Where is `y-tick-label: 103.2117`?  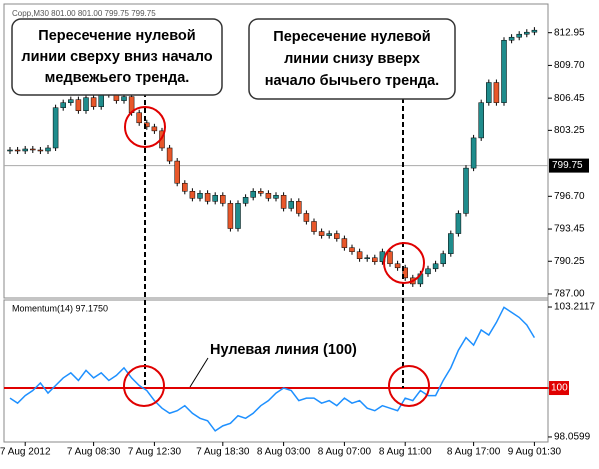
y-tick-label: 103.2117 is located at coordinates (574, 307).